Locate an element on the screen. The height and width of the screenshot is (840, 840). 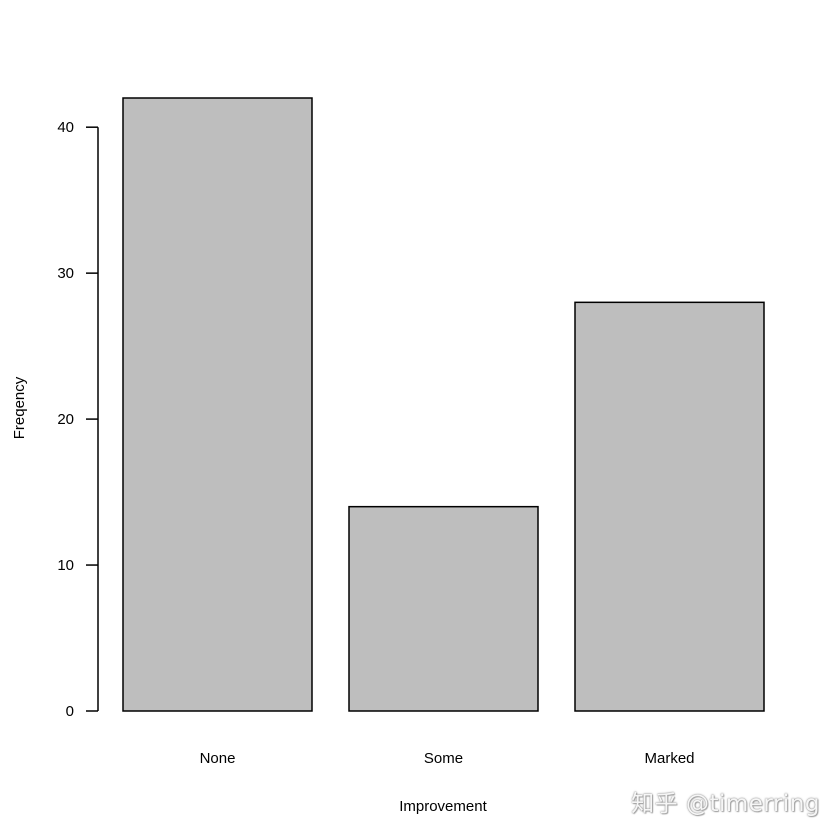
watermark: 知乎 @timerring is located at coordinates (725, 804).